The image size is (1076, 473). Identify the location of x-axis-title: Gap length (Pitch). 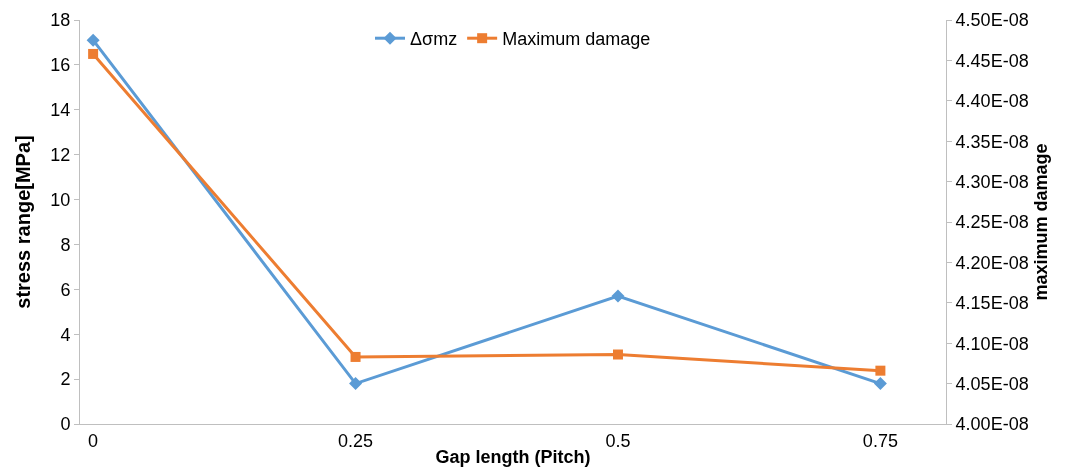
(513, 456).